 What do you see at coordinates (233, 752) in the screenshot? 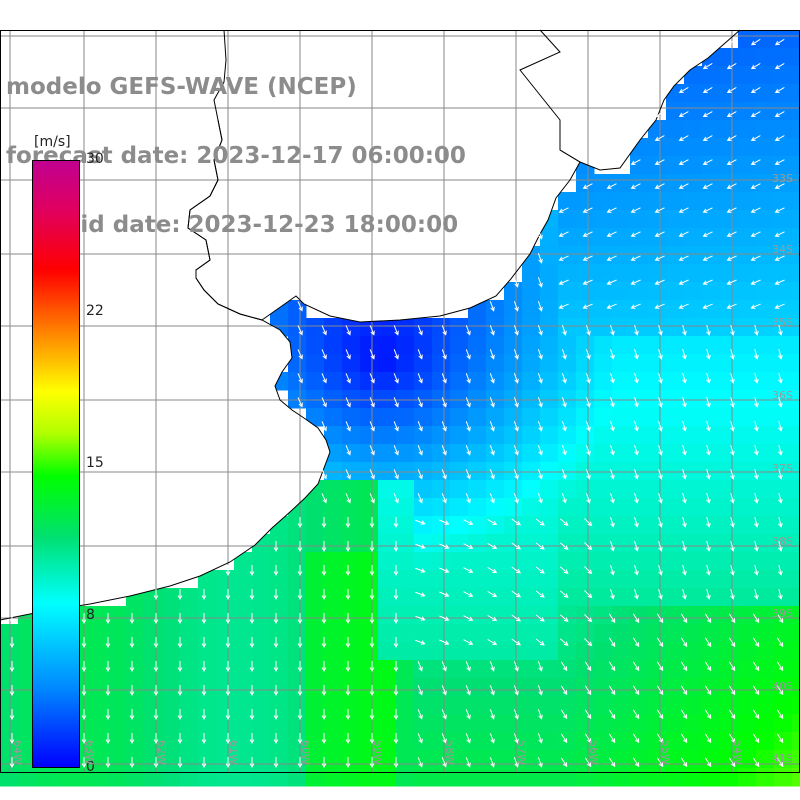
I see `longitude-label: 61W` at bounding box center [233, 752].